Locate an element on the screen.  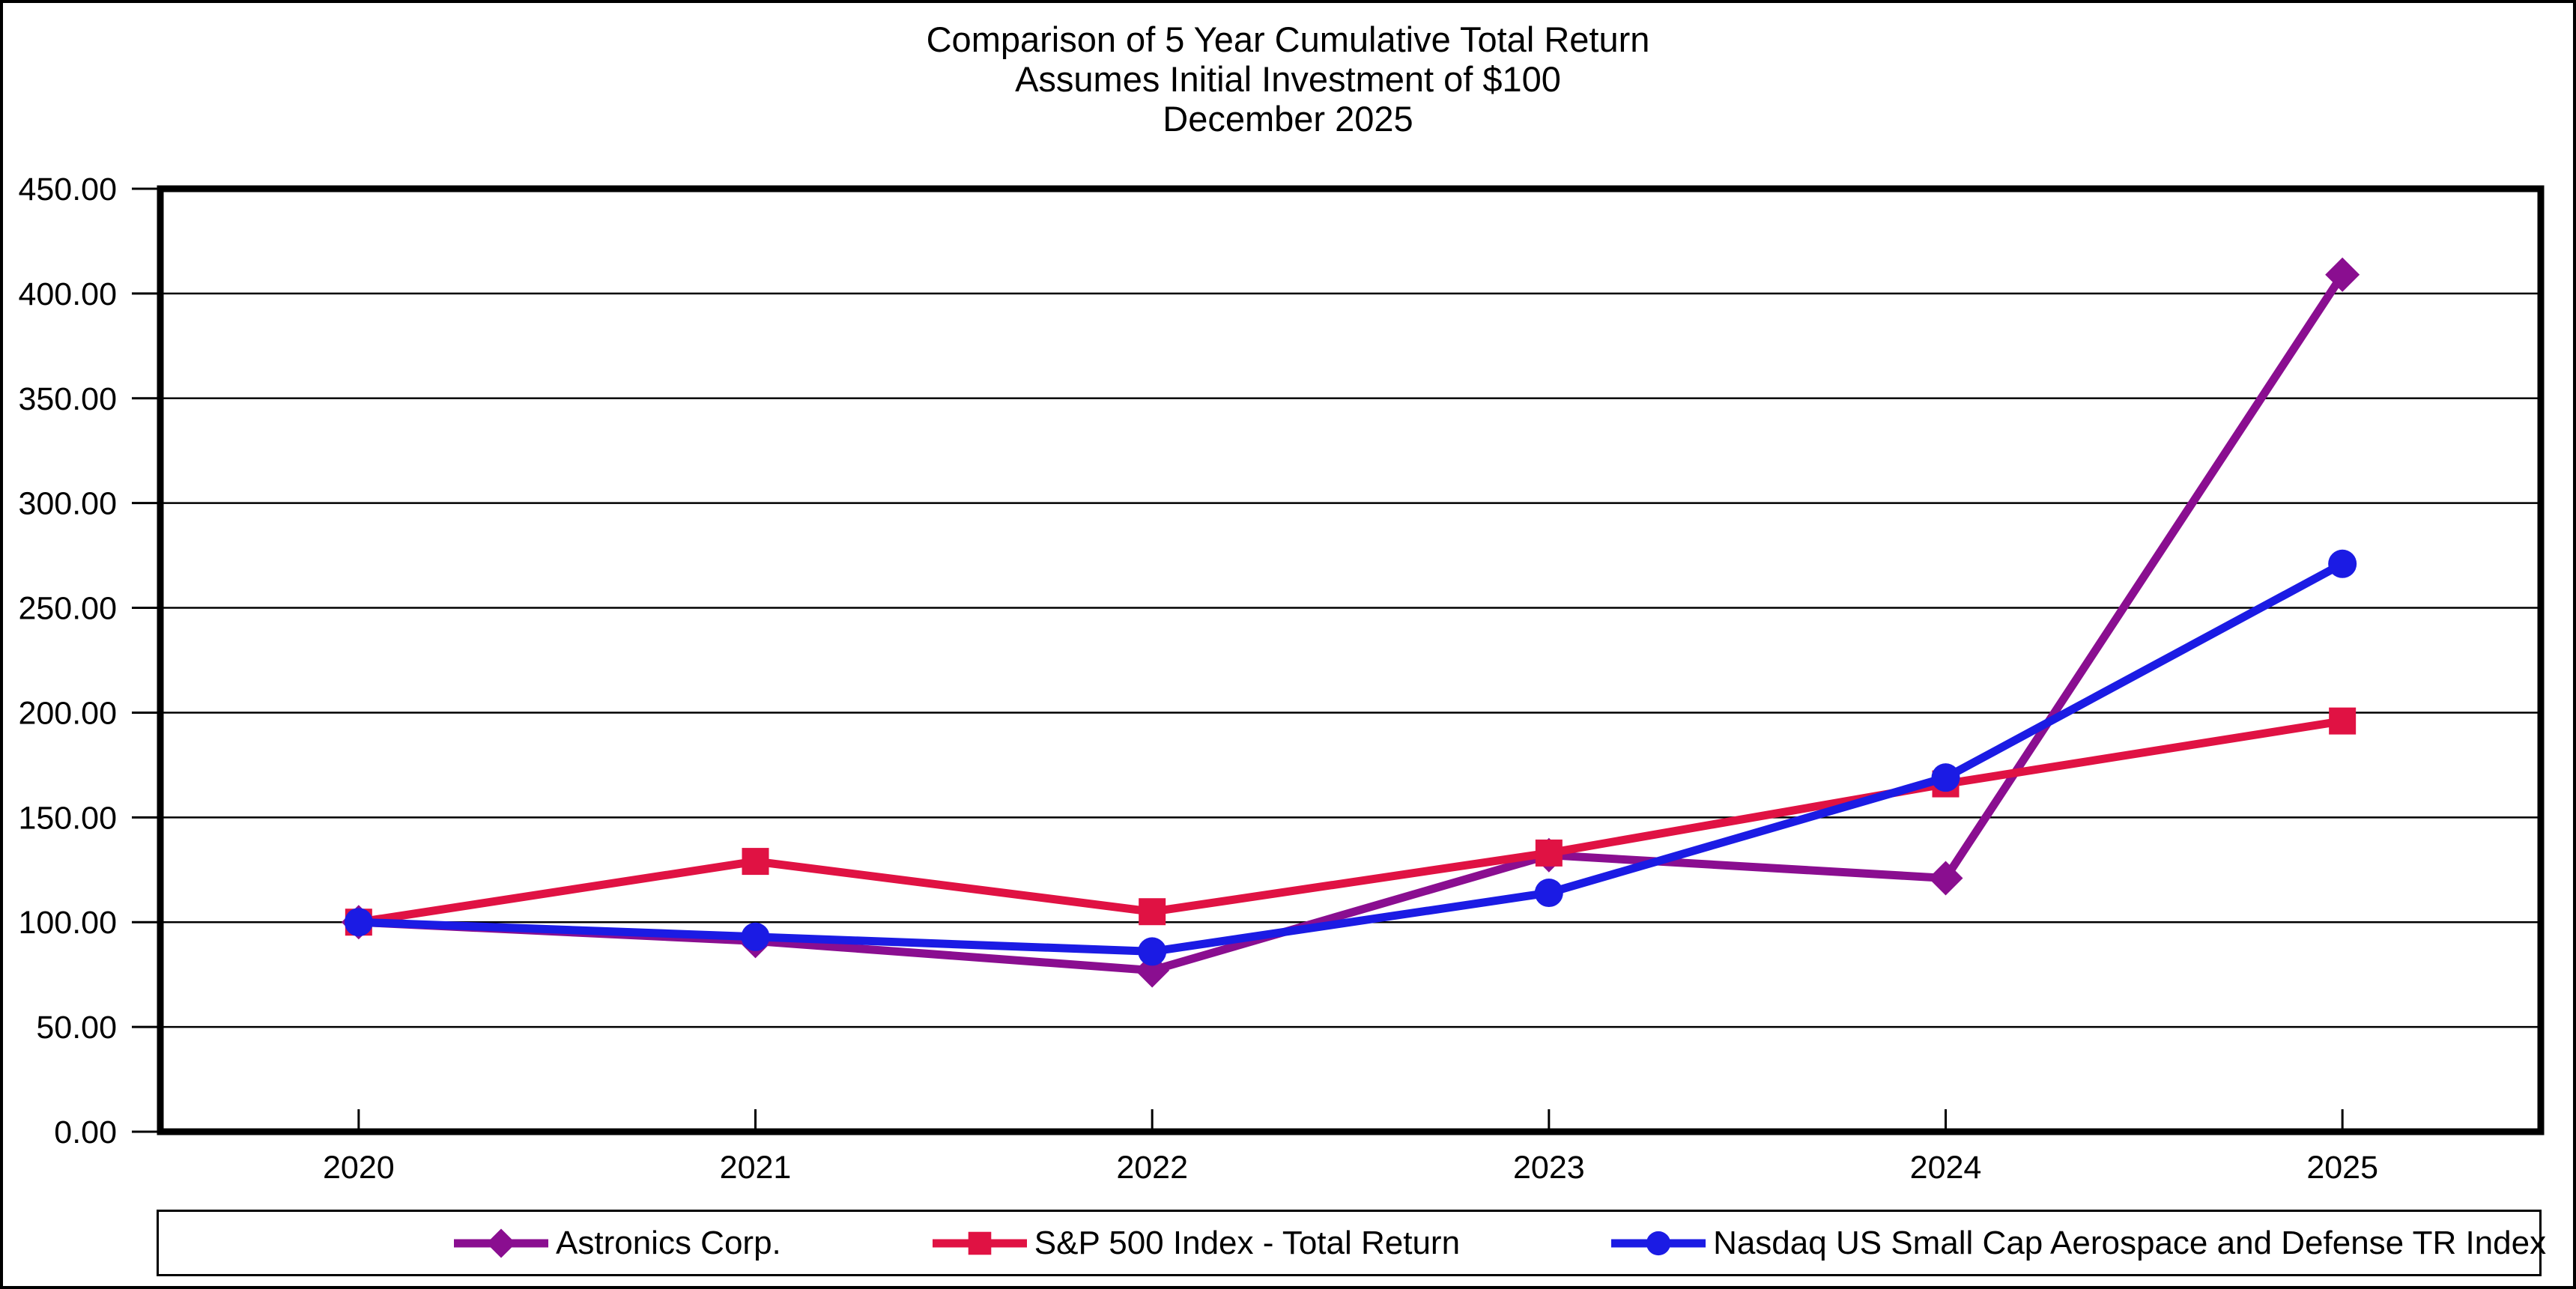
x-tick-label: 2022 is located at coordinates (1152, 1168).